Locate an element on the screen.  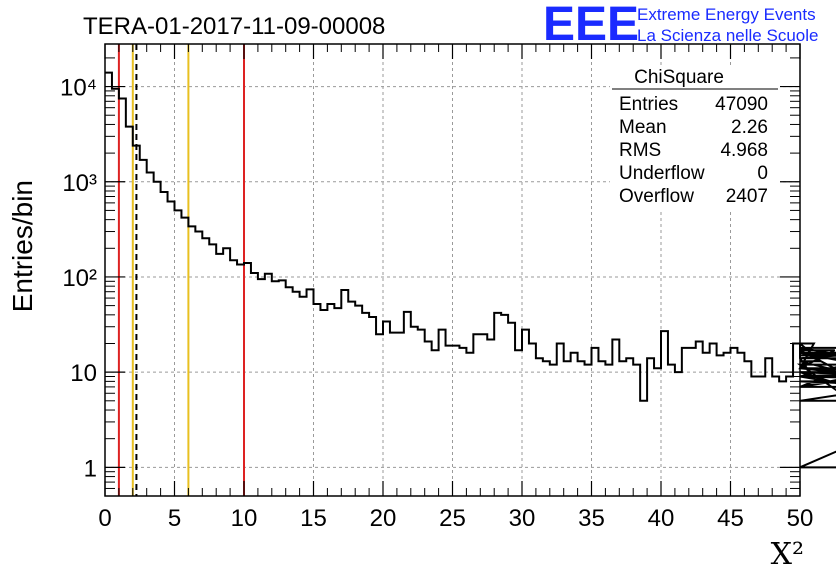
stats-box-bg is located at coordinates (695, 139).